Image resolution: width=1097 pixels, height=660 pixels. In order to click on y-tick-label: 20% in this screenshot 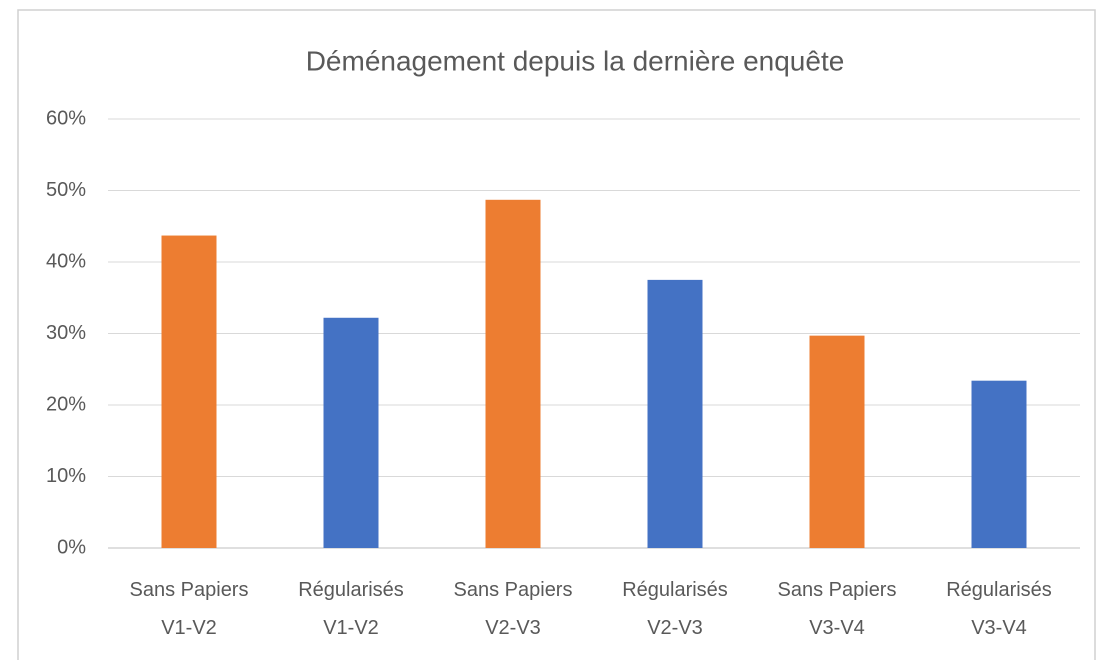, I will do `click(66, 404)`.